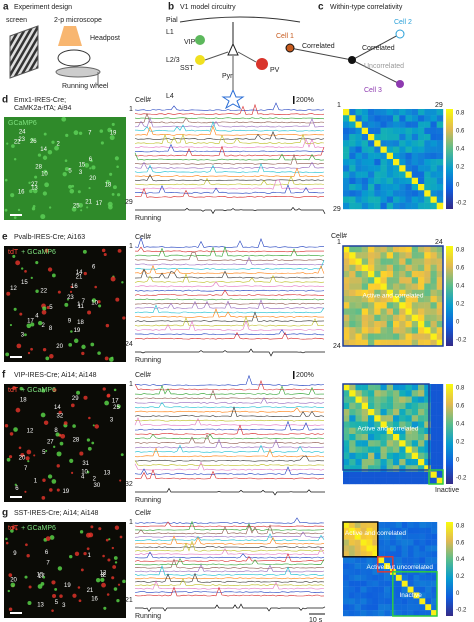  What do you see at coordinates (108, 185) in the screenshot?
I see `cell-number: 18` at bounding box center [108, 185].